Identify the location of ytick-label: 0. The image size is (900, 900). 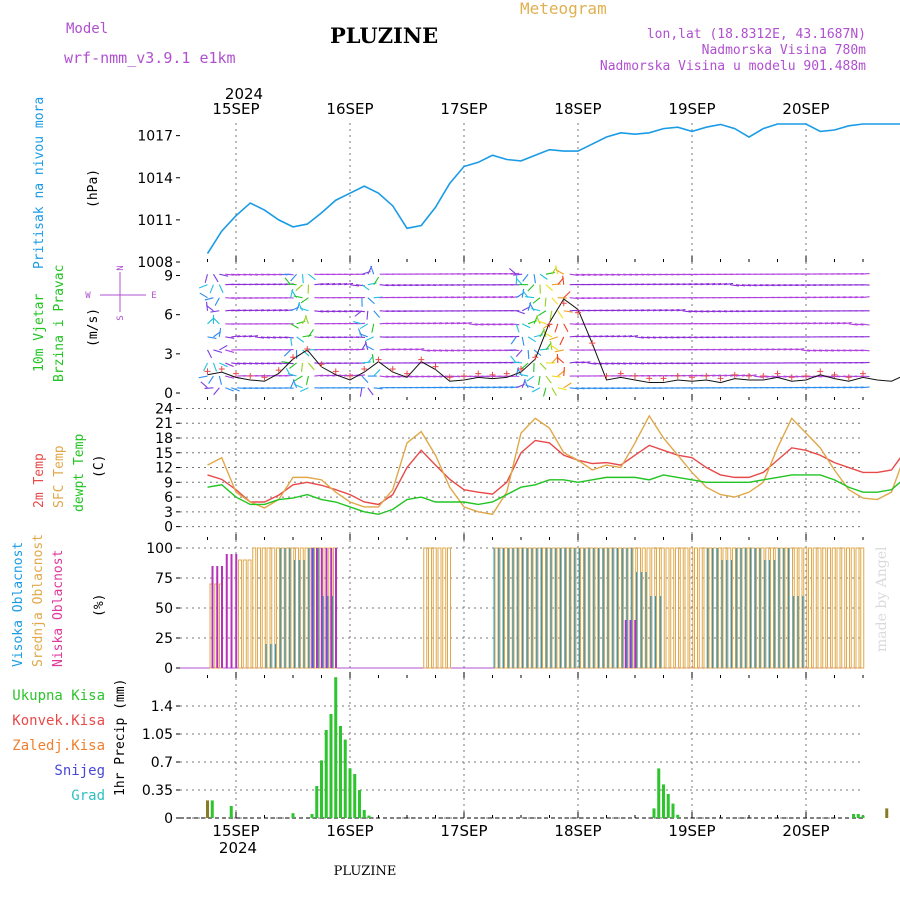
(168, 394).